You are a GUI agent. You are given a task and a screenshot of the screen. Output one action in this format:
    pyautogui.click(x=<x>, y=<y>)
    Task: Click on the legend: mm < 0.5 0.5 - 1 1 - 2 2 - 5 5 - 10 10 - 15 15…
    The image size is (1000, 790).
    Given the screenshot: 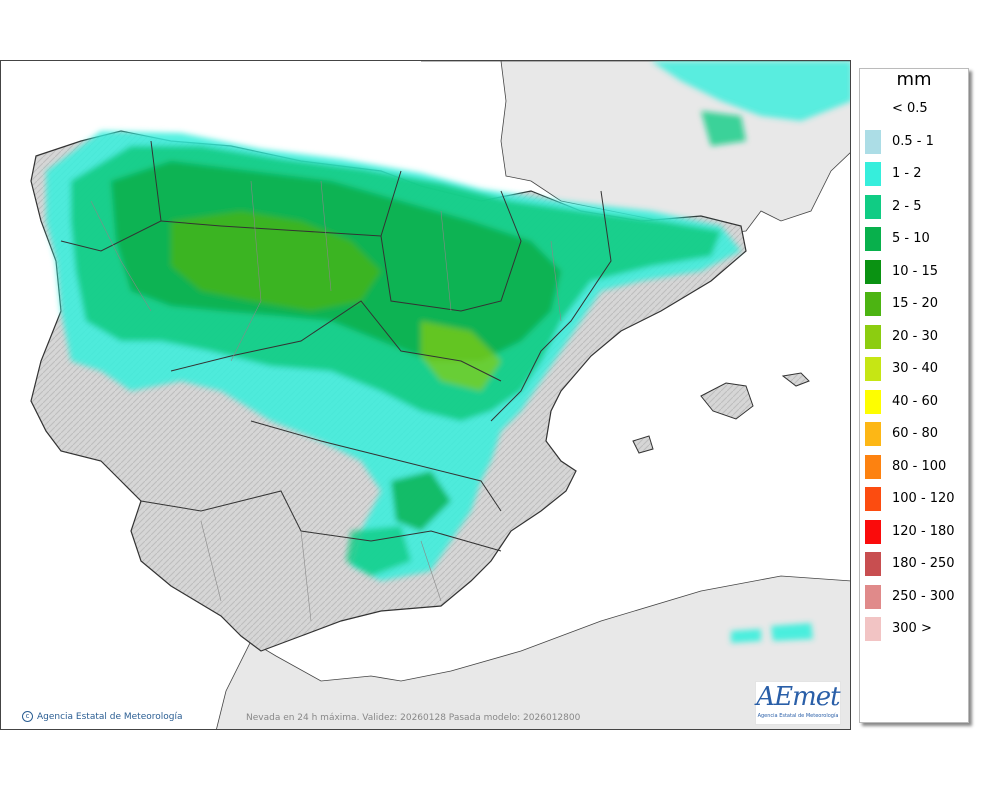 What is the action you would take?
    pyautogui.click(x=914, y=395)
    